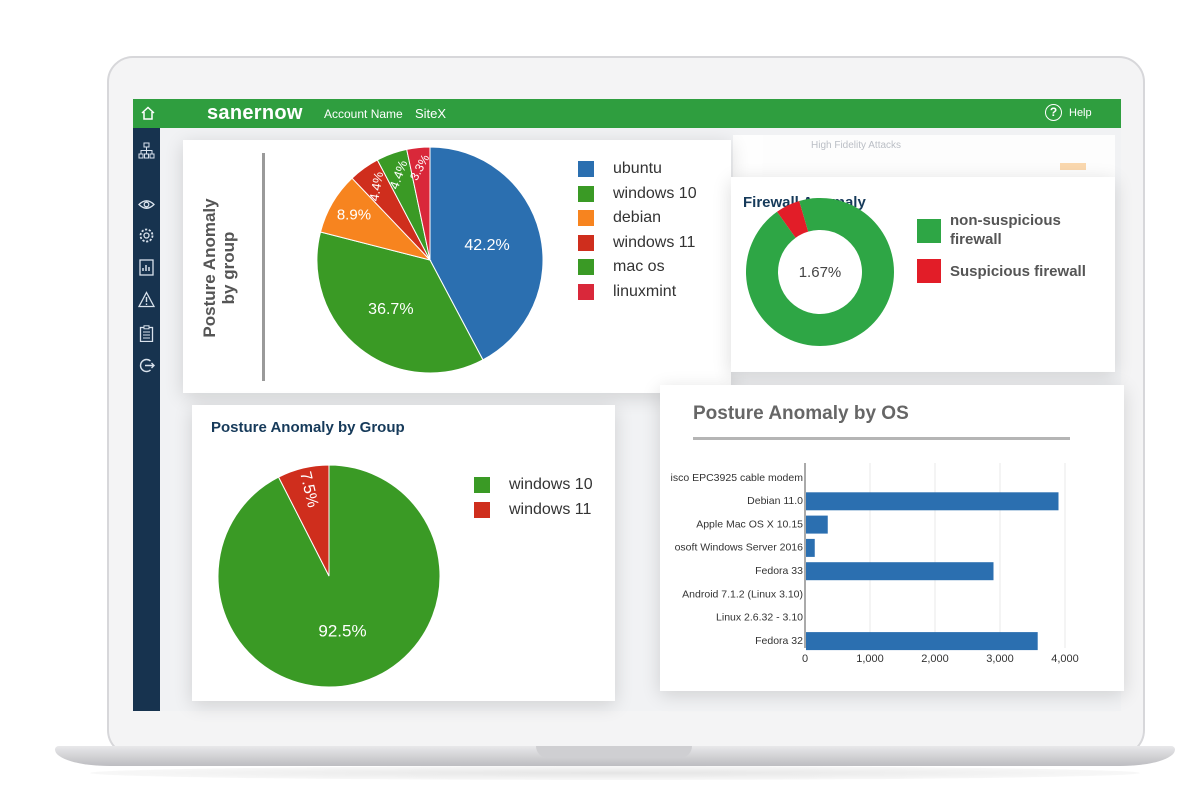 The image size is (1200, 802). Describe the element at coordinates (376, 186) in the screenshot. I see `slice-label: 4.4%` at that location.